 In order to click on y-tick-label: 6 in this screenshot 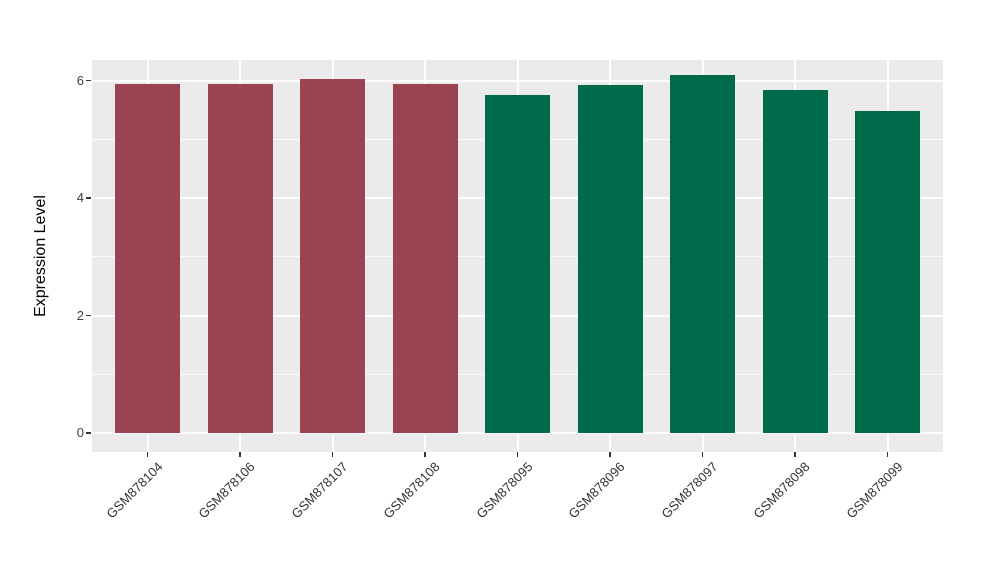, I will do `click(80, 80)`.